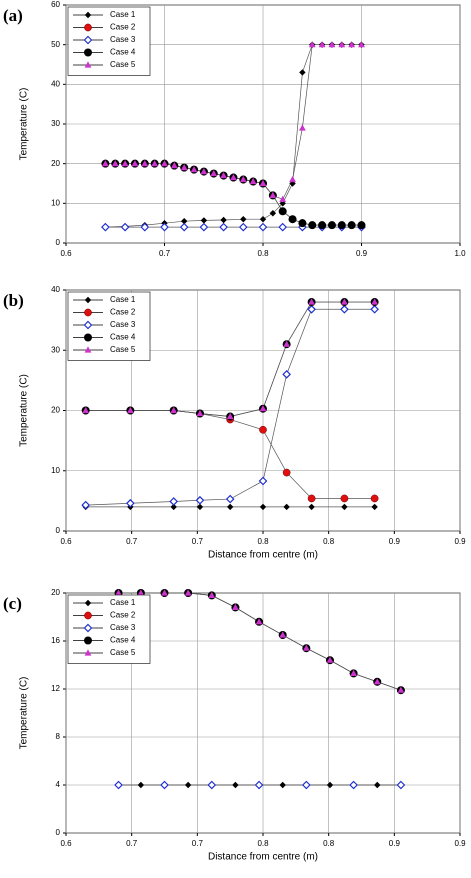  Describe the element at coordinates (55, 592) in the screenshot. I see `y-tick-label: 20` at that location.